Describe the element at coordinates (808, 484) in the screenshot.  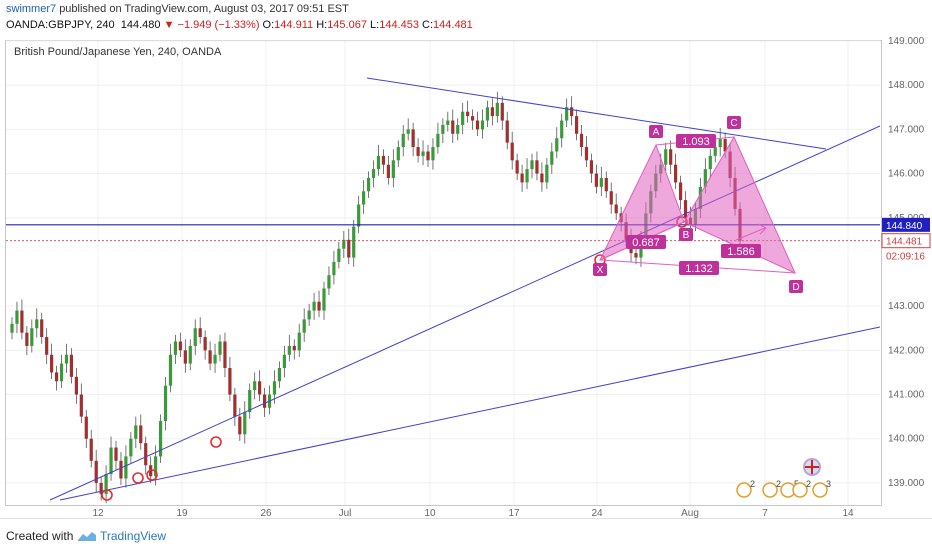
I see `event-count: 2` at that location.